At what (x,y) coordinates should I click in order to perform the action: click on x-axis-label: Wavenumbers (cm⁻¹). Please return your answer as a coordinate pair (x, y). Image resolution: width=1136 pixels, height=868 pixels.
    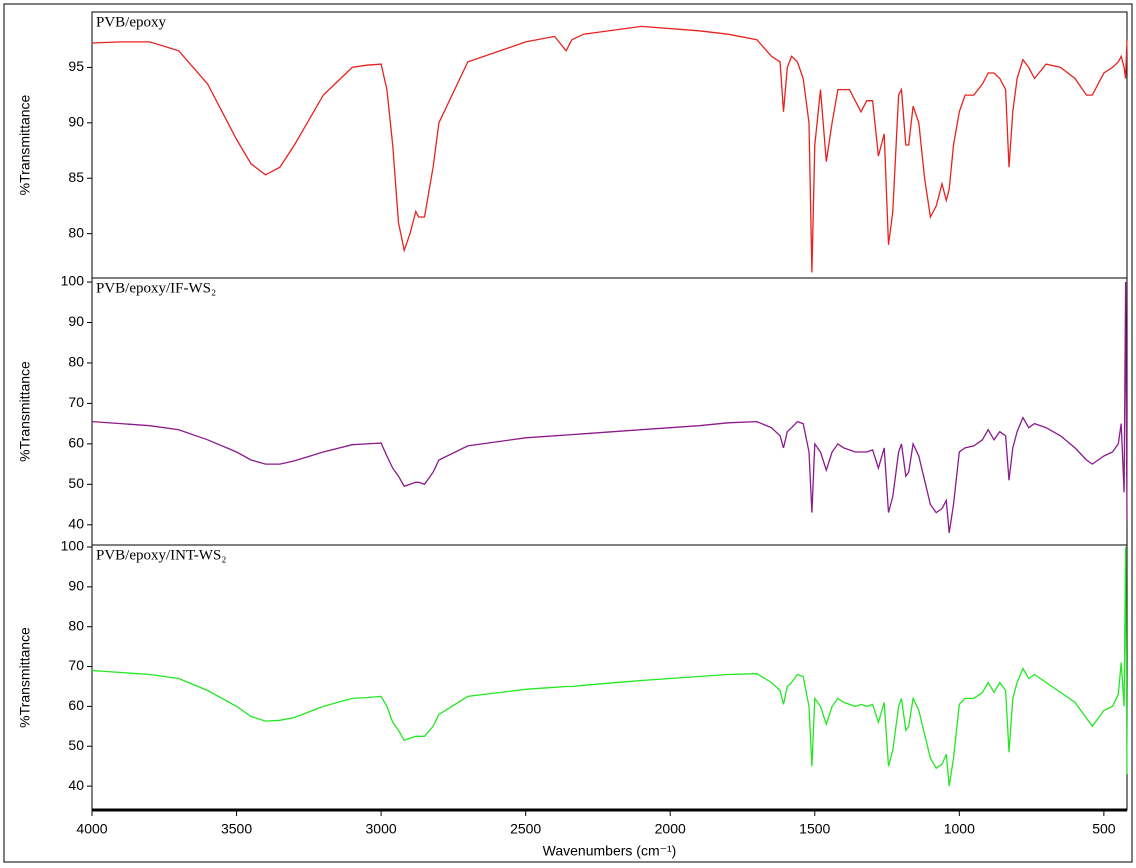
    Looking at the image, I should click on (610, 851).